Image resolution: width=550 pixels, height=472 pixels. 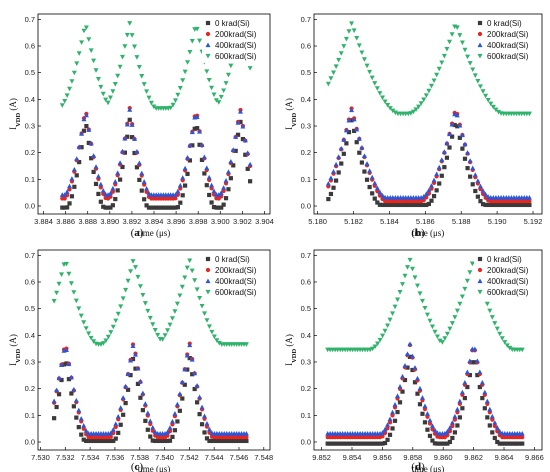 What do you see at coordinates (497, 221) in the screenshot?
I see `x-tick-label: 5.190` at bounding box center [497, 221].